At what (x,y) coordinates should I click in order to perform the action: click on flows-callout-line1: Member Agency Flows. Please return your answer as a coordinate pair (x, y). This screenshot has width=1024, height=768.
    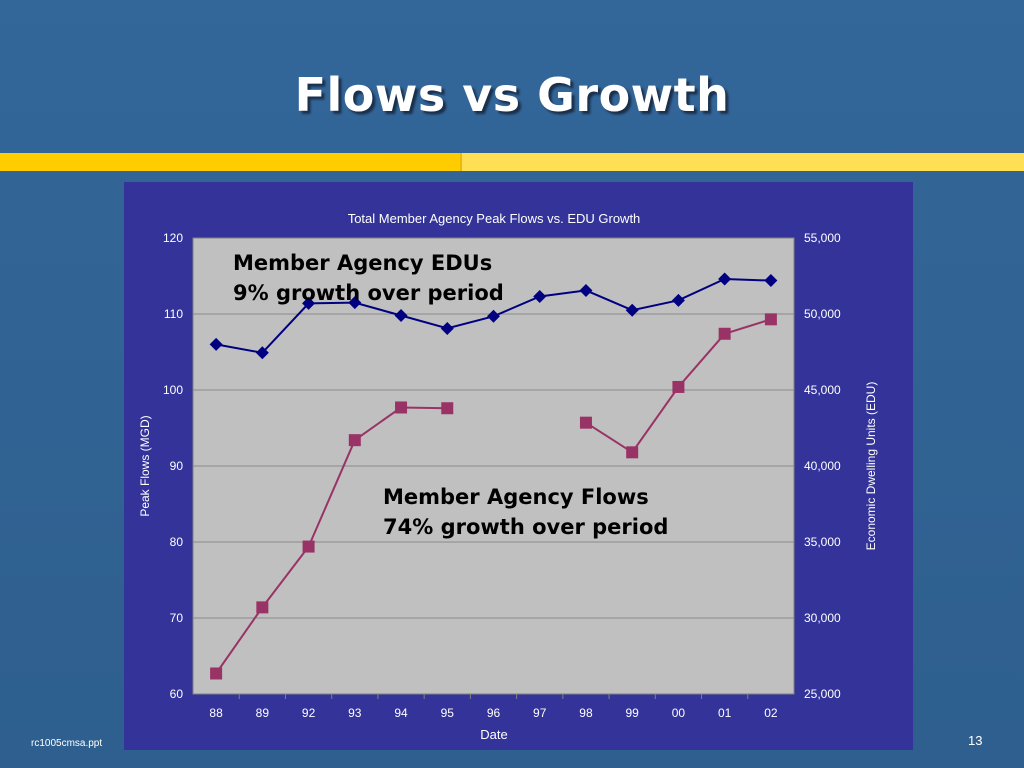
    Looking at the image, I should click on (516, 497).